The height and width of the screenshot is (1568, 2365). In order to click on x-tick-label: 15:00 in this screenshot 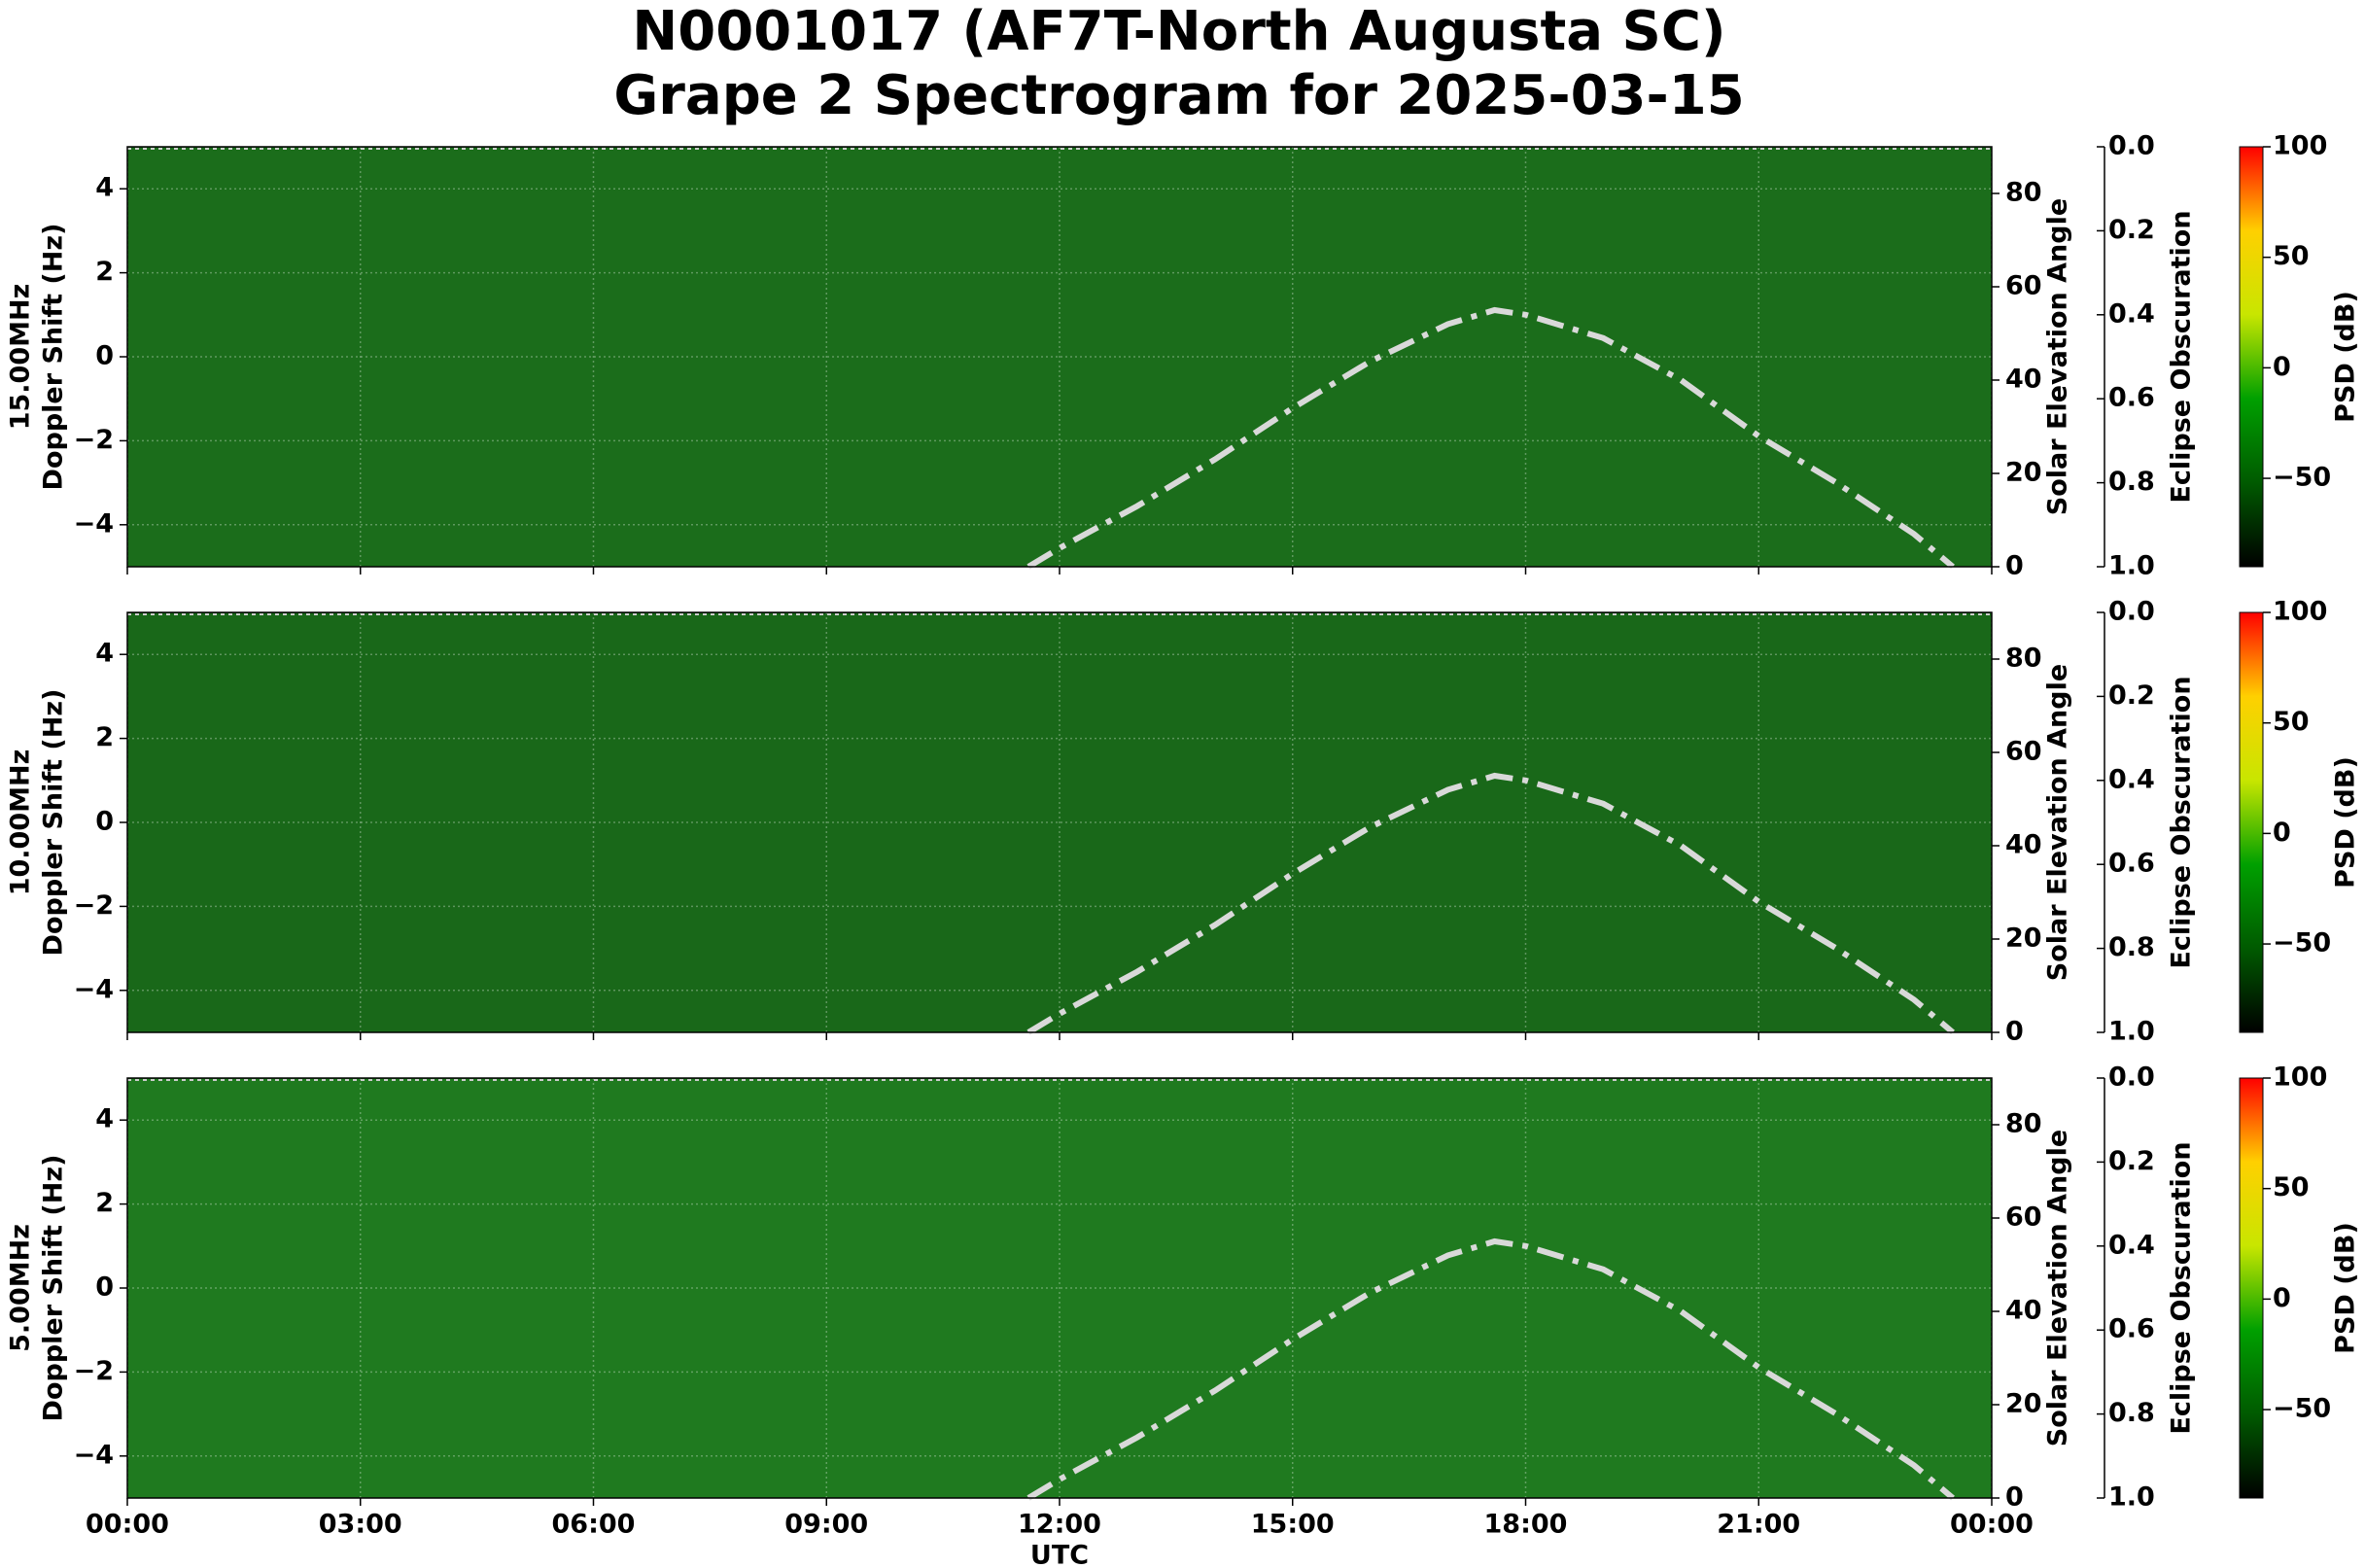, I will do `click(1293, 1525)`.